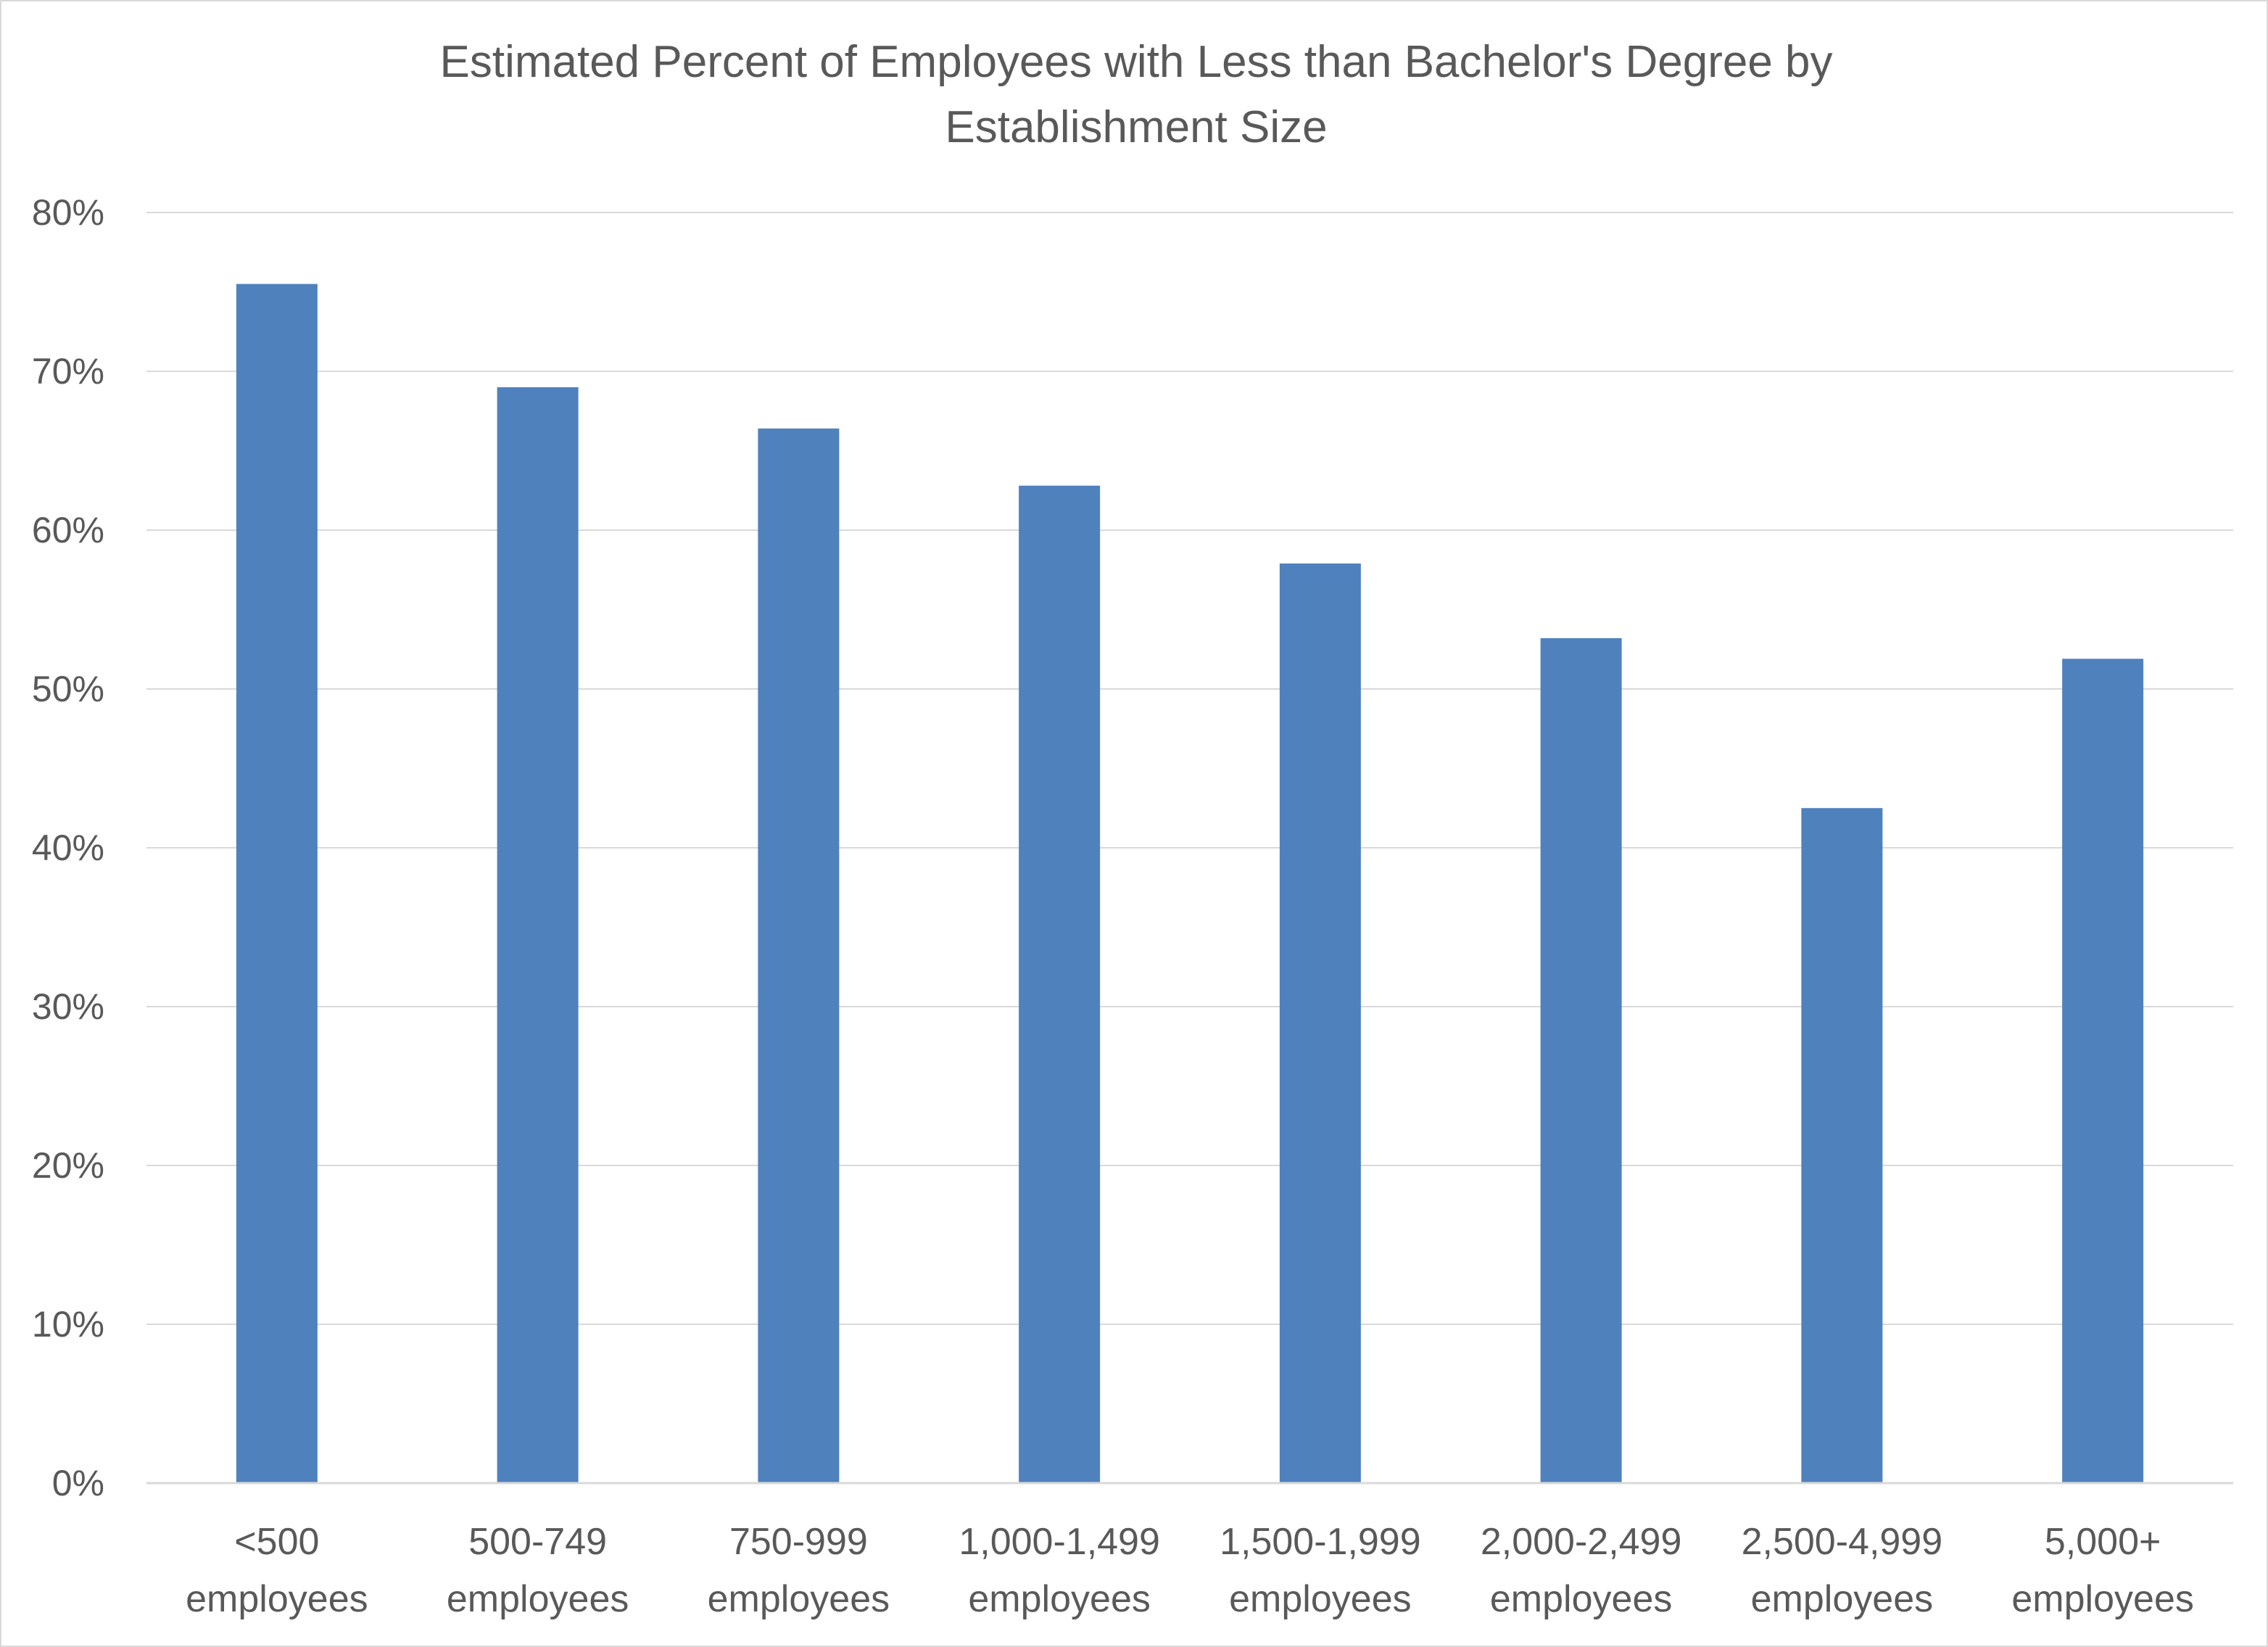 The height and width of the screenshot is (1647, 2268). Describe the element at coordinates (68, 689) in the screenshot. I see `y-tick-label: 50%` at that location.